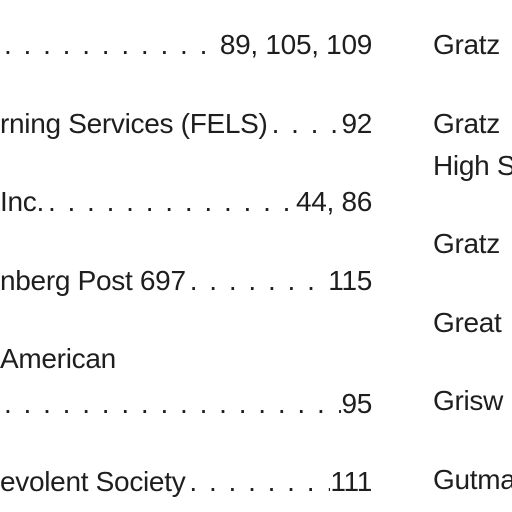  I want to click on index-entry: nberg Post 697 115, so click(186, 281).